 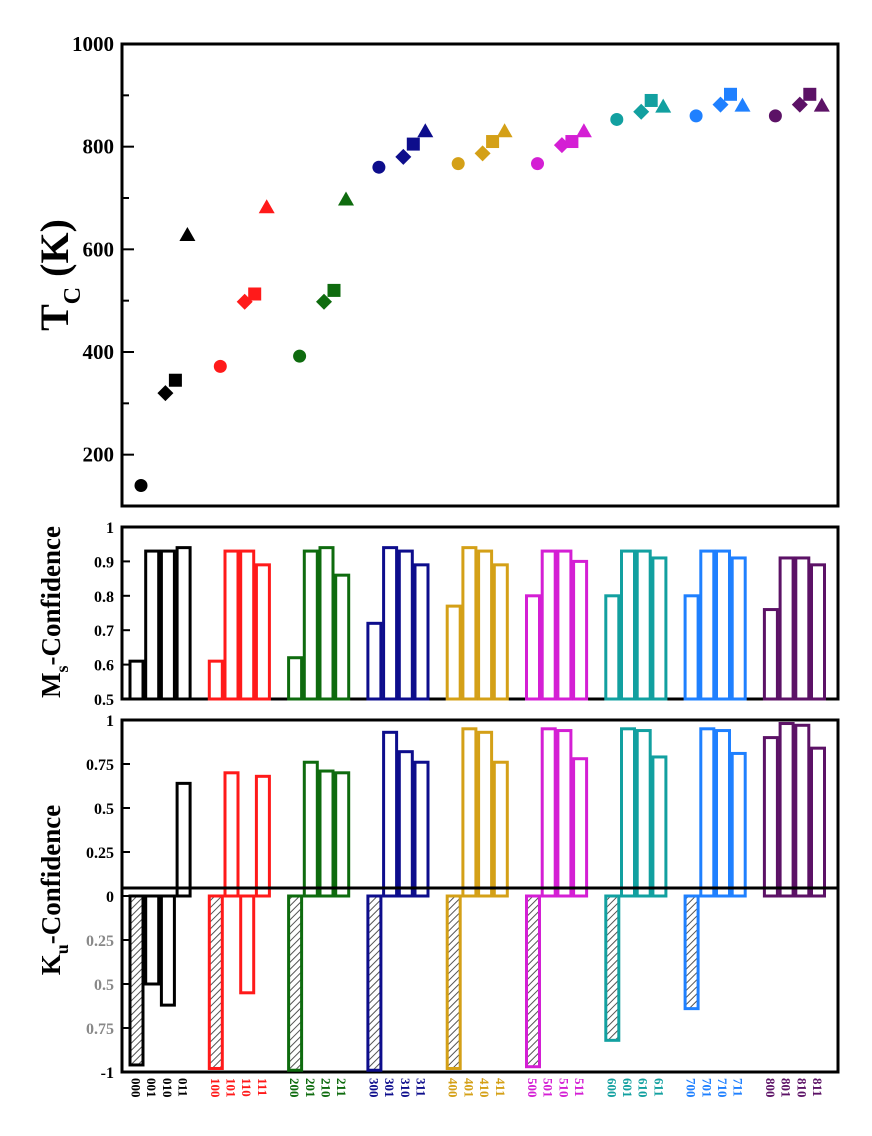 What do you see at coordinates (104, 666) in the screenshot?
I see `ms-y-tick-label: 0.6` at bounding box center [104, 666].